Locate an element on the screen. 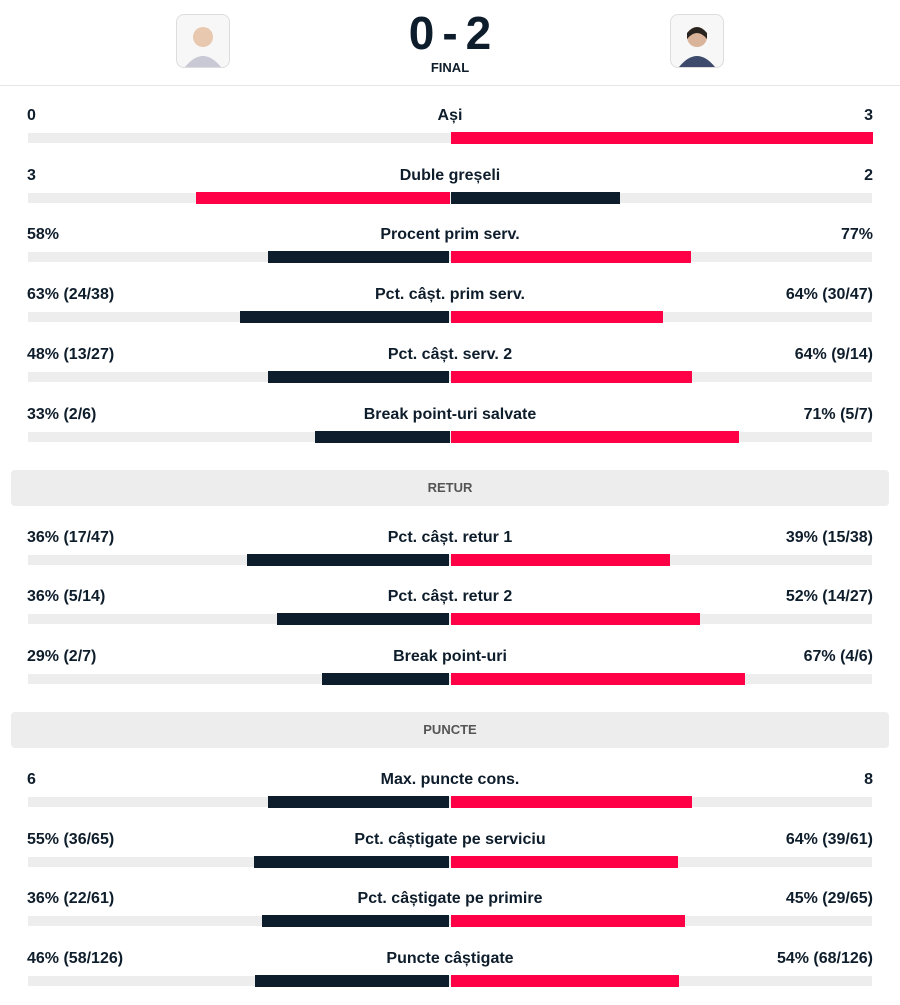 Image resolution: width=900 pixels, height=1005 pixels. stat-value-right: 3 is located at coordinates (868, 115).